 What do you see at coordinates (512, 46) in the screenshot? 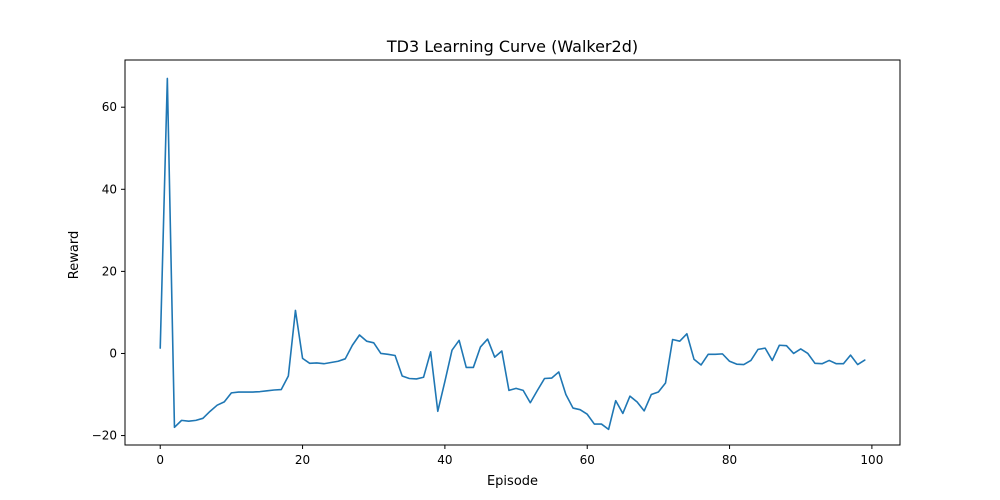
I see `chart-title: TD3 Learning Curve (Walker2d)` at bounding box center [512, 46].